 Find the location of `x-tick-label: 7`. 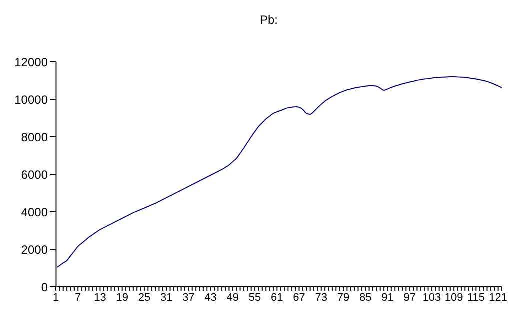

x-tick-label: 7 is located at coordinates (78, 298).